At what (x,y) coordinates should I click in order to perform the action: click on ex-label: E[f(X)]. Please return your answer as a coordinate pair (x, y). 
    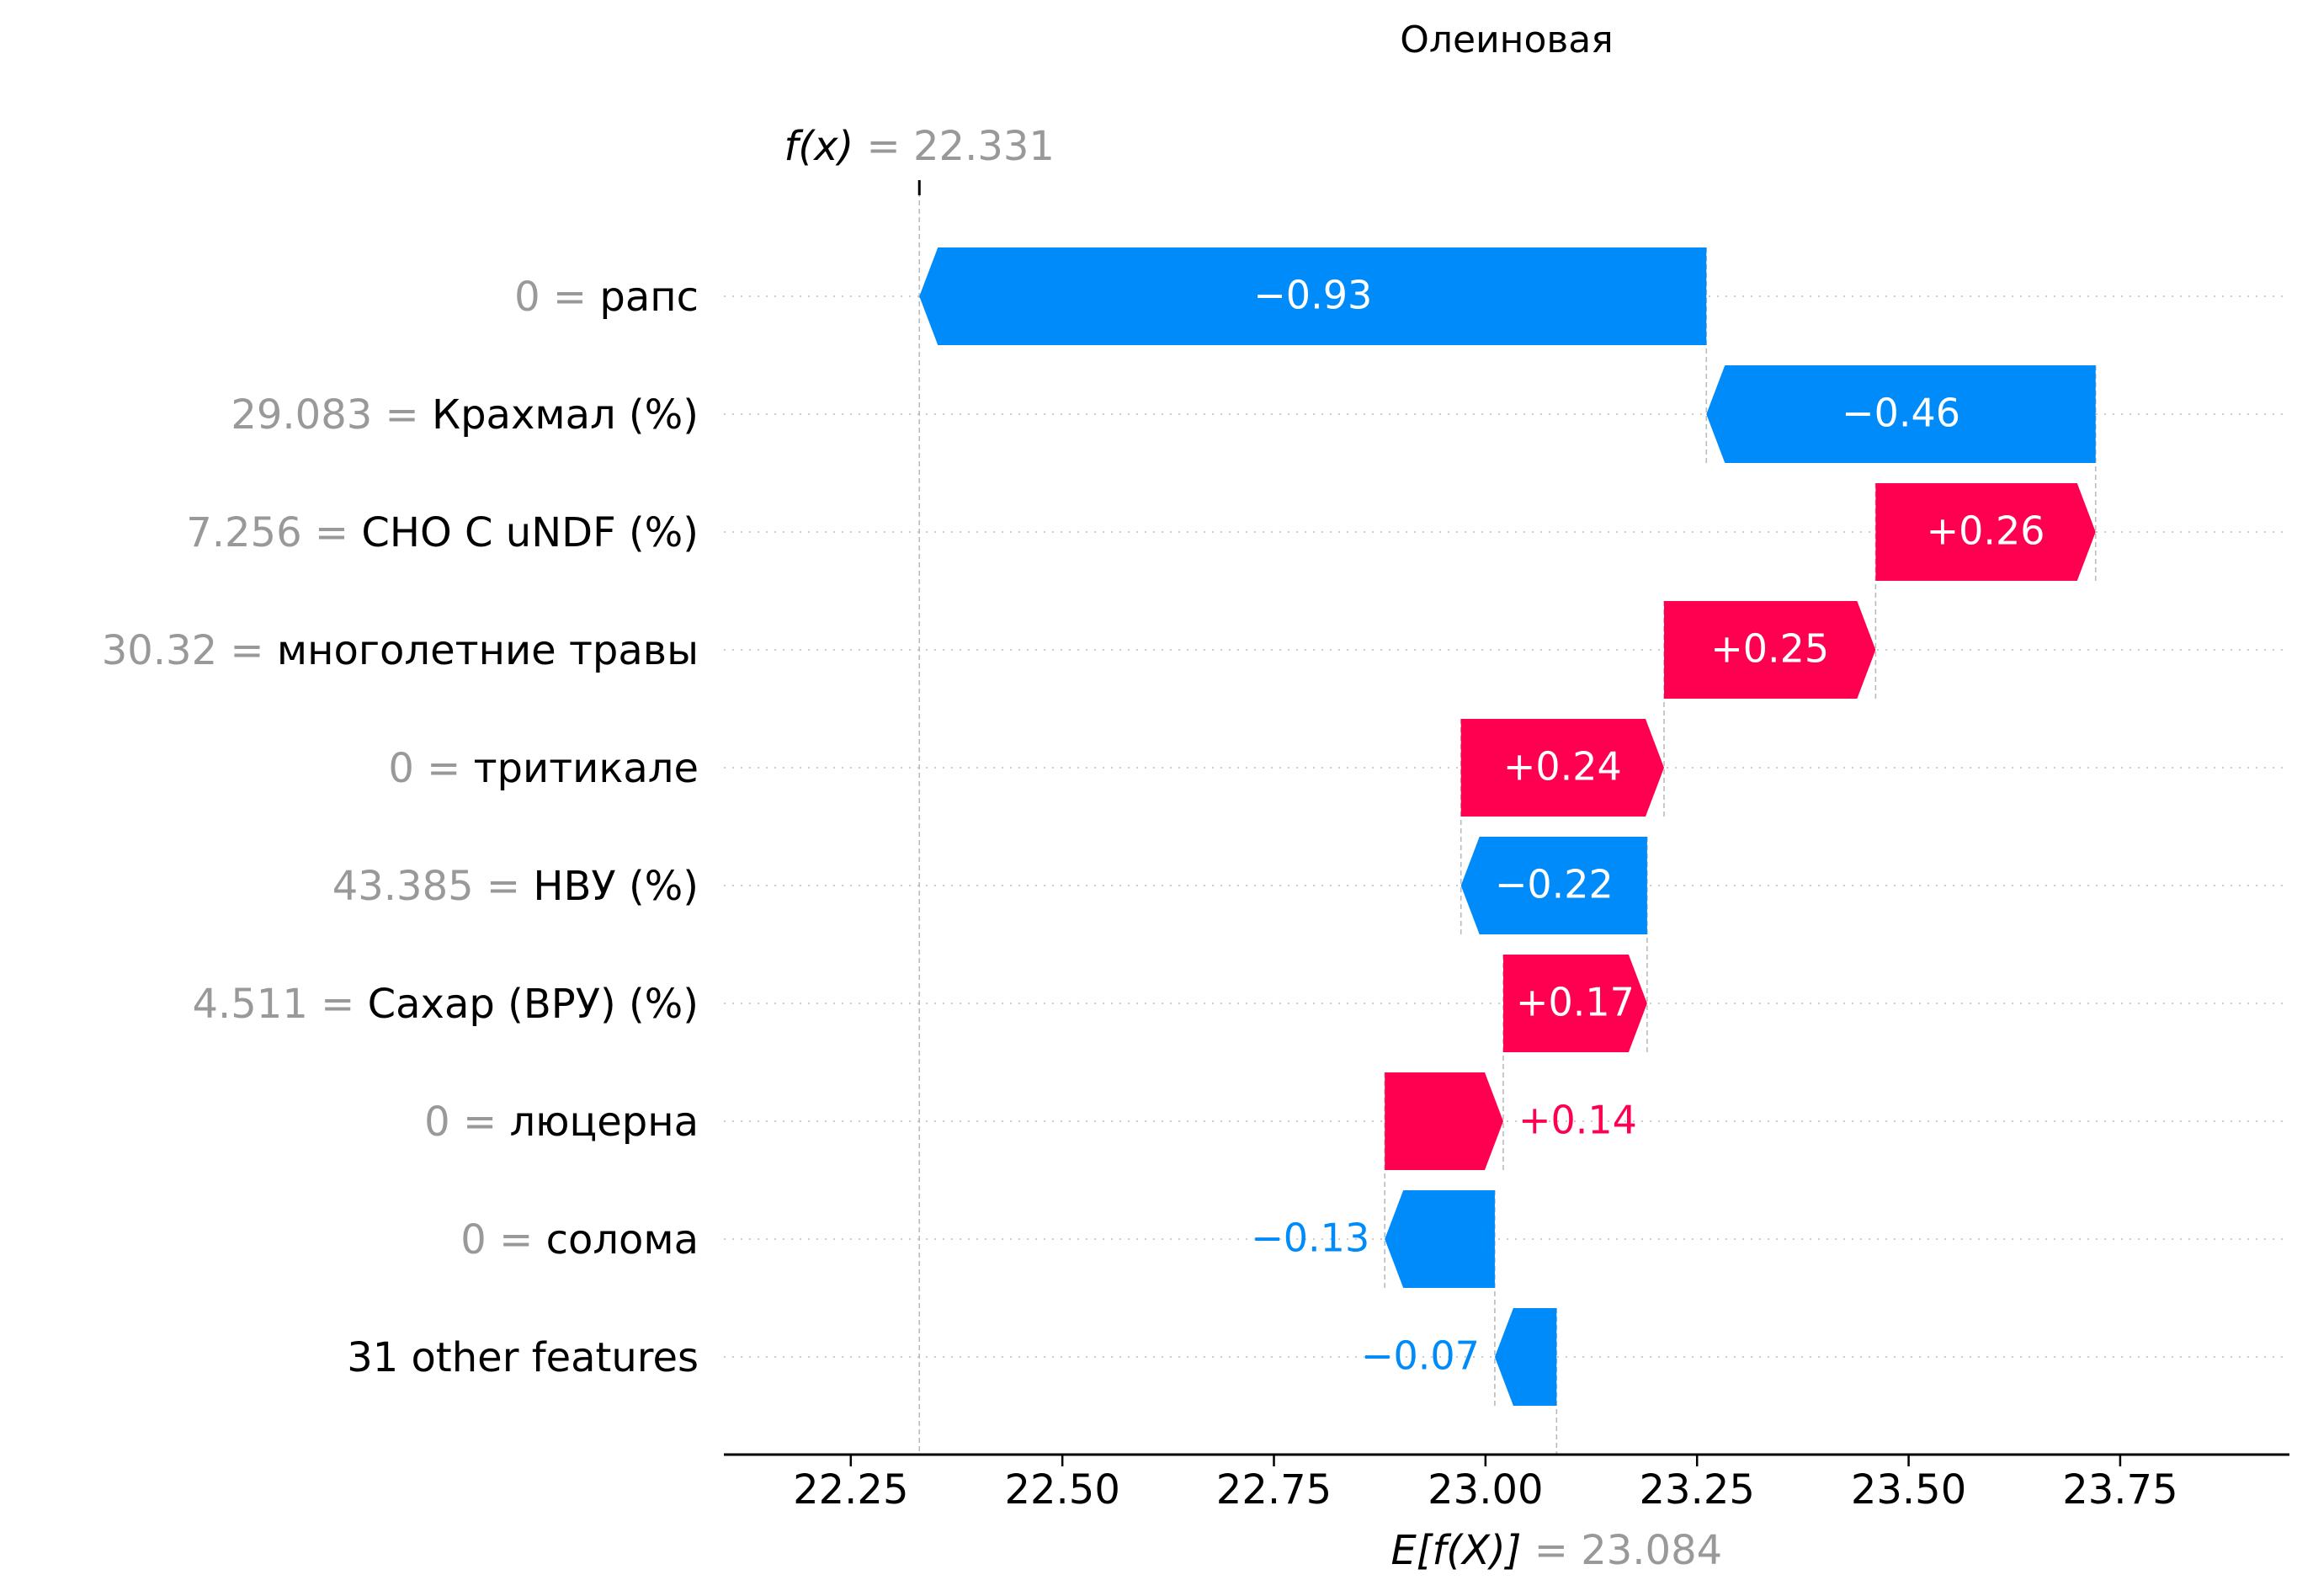
    Looking at the image, I should click on (1455, 1551).